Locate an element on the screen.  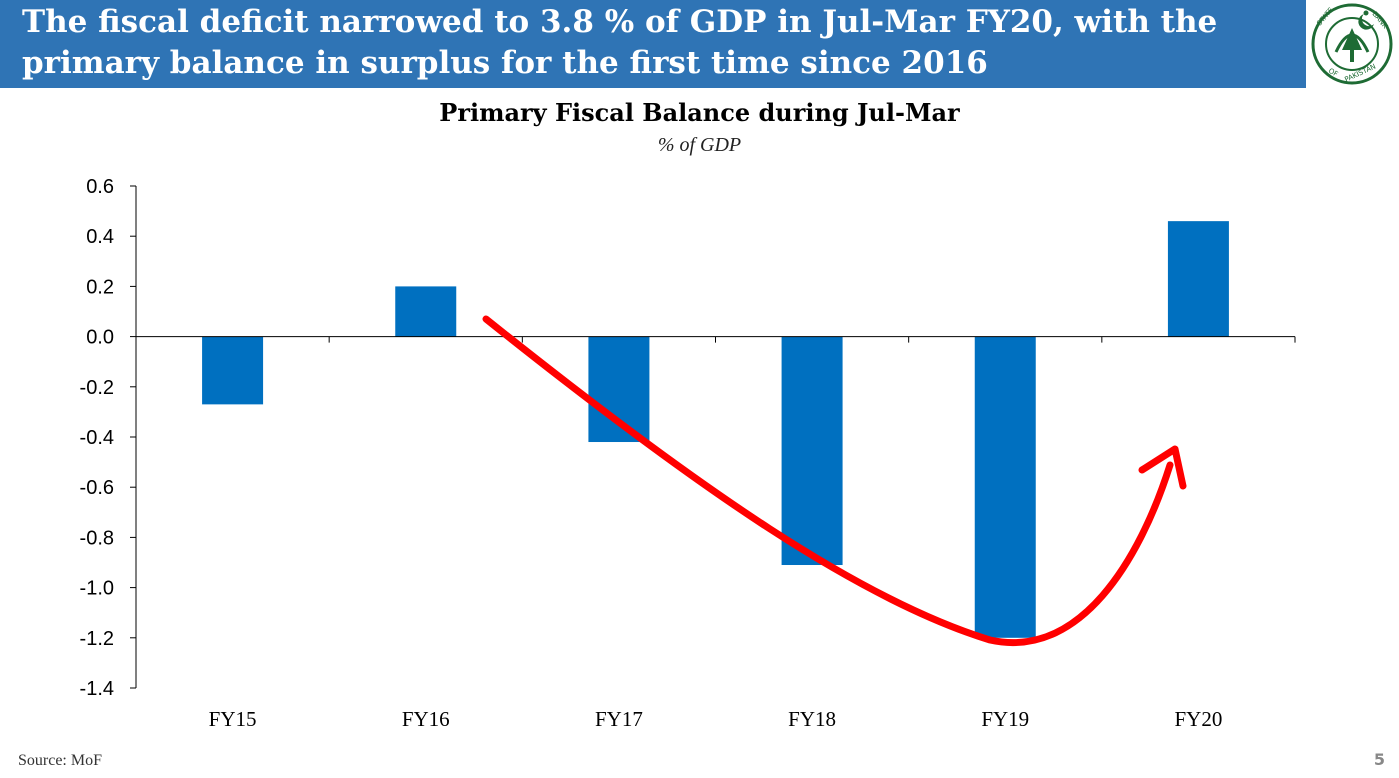
y-tick-label: -0.4 is located at coordinates (97, 438).